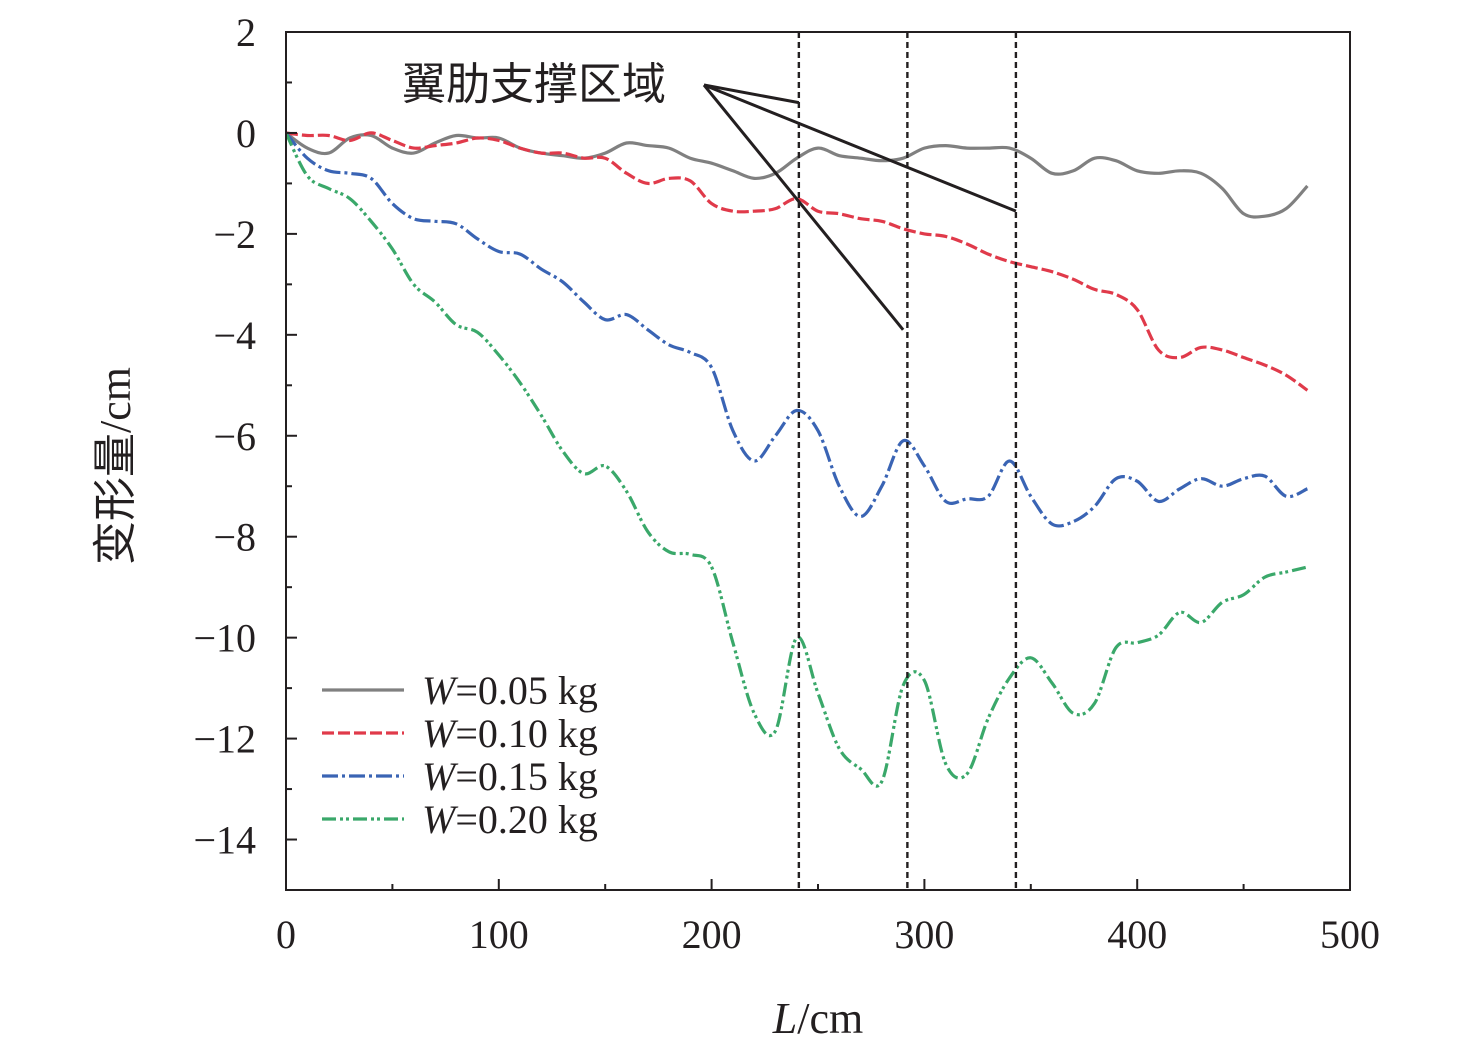  What do you see at coordinates (510, 776) in the screenshot?
I see `legend-label-3: W=0.15 kg` at bounding box center [510, 776].